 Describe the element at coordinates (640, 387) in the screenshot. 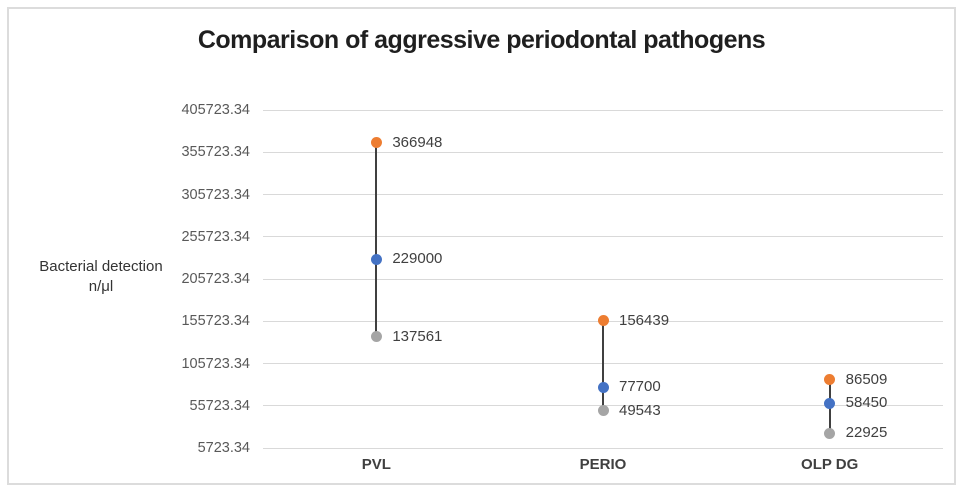

I see `data-label: 77700` at that location.